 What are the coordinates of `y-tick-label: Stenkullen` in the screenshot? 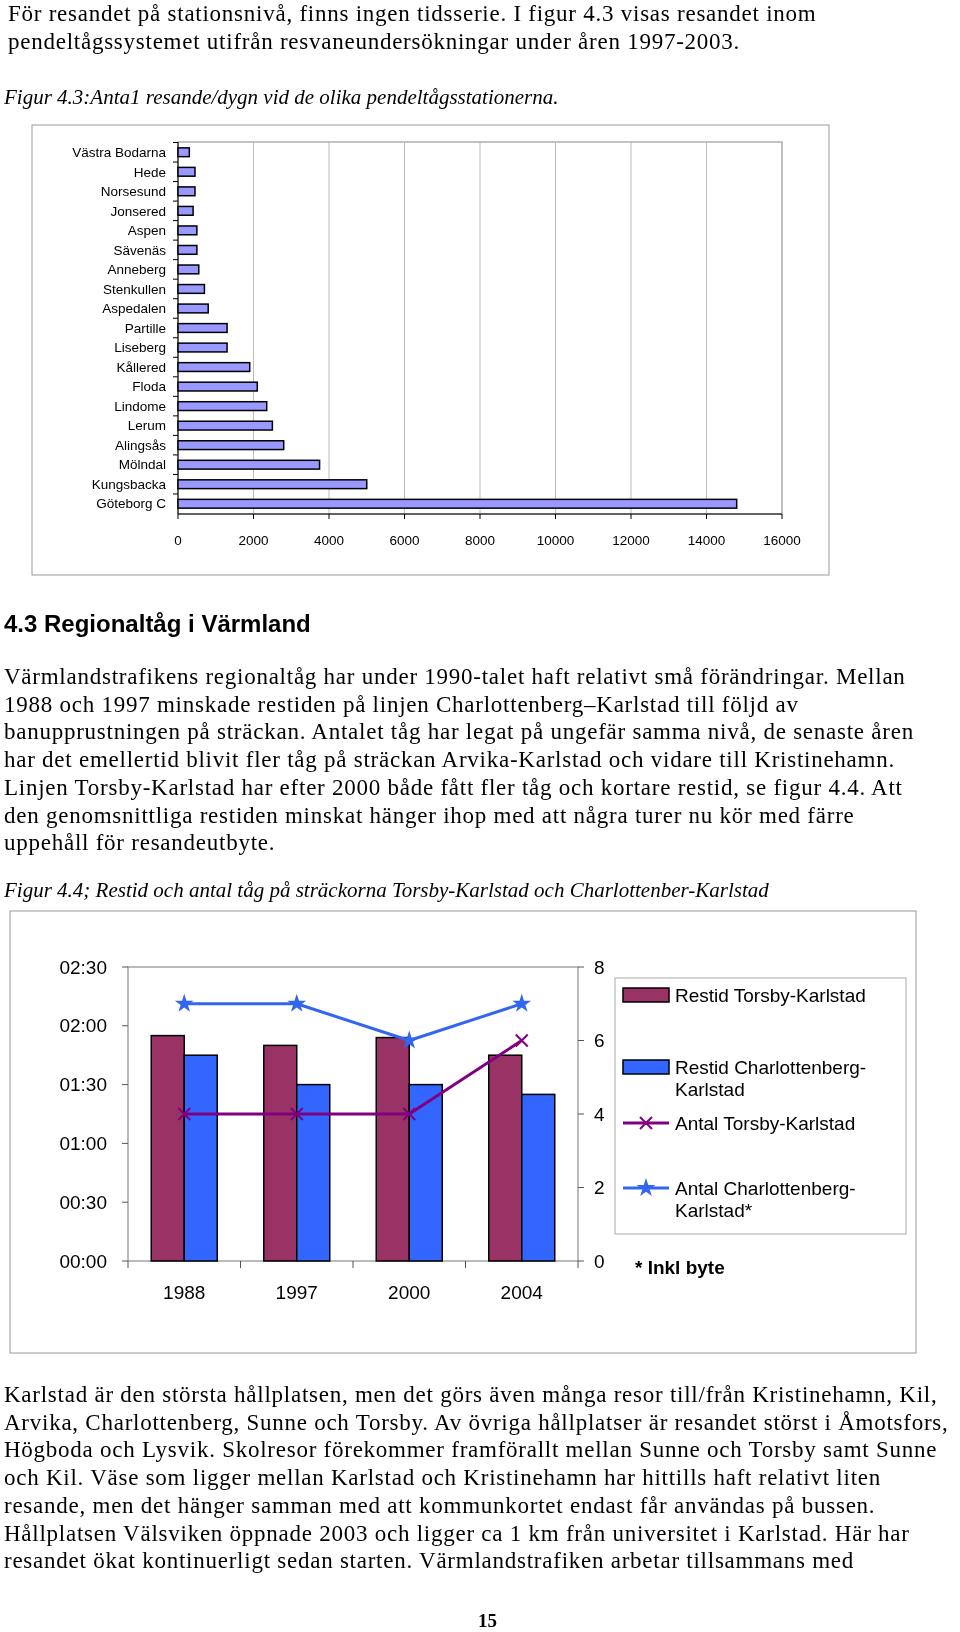 It's located at (134, 289).